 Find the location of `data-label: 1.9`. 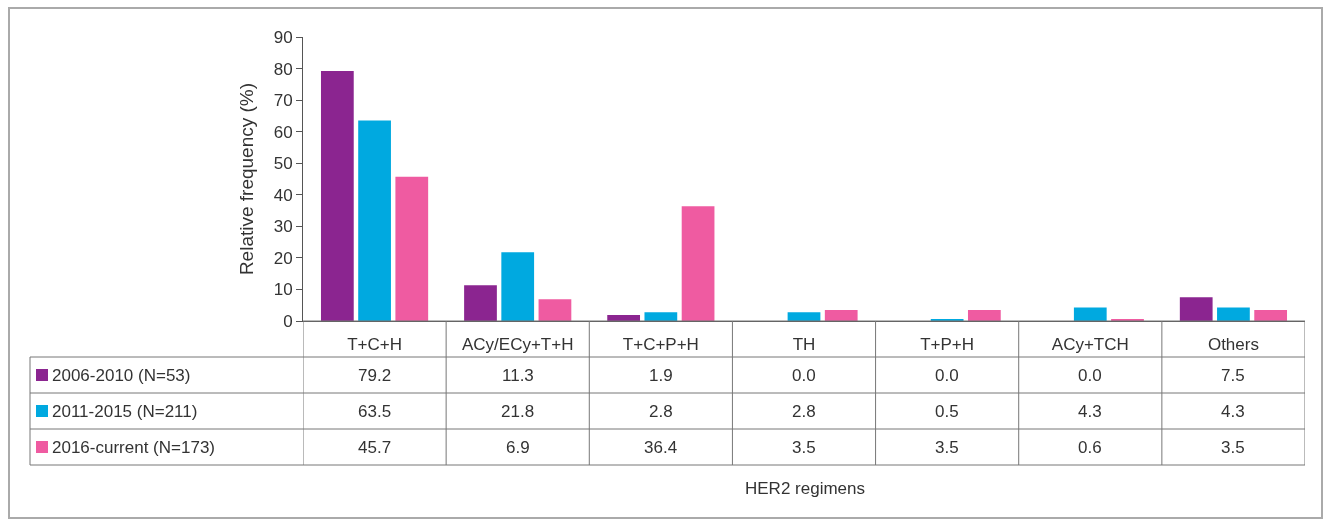

data-label: 1.9 is located at coordinates (661, 375).